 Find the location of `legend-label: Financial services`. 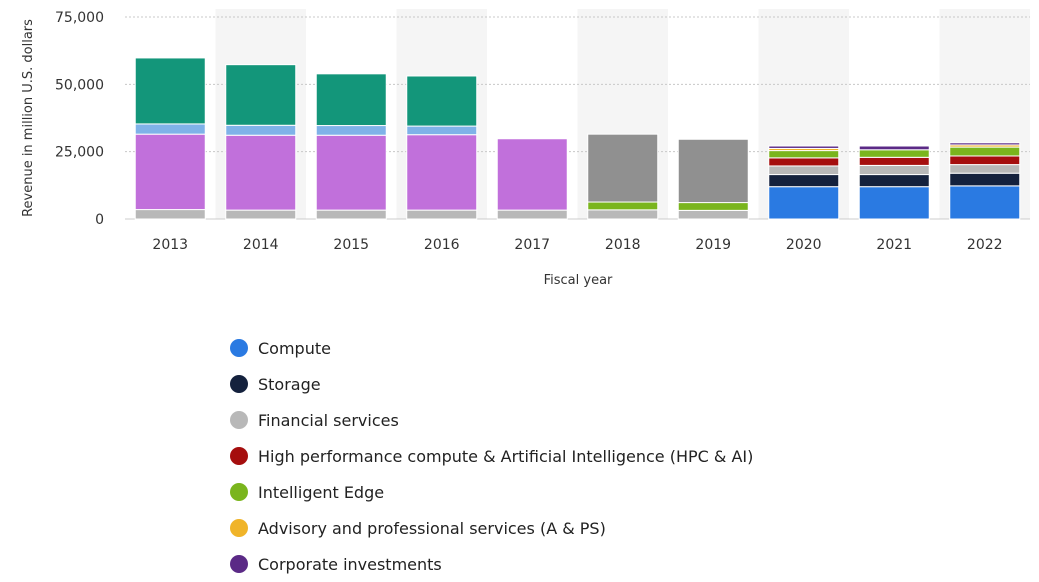

legend-label: Financial services is located at coordinates (328, 420).